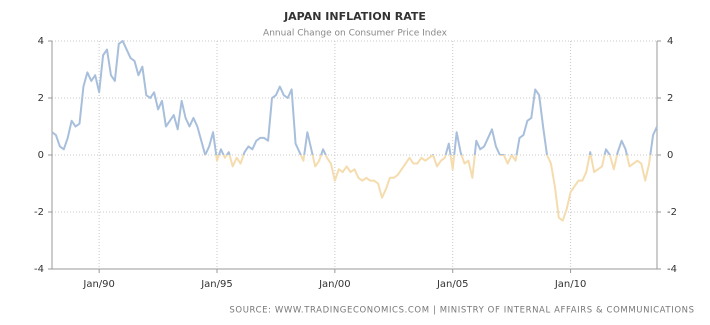 The height and width of the screenshot is (325, 710). What do you see at coordinates (216, 284) in the screenshot?
I see `x-tick-label: Jan/95` at bounding box center [216, 284].